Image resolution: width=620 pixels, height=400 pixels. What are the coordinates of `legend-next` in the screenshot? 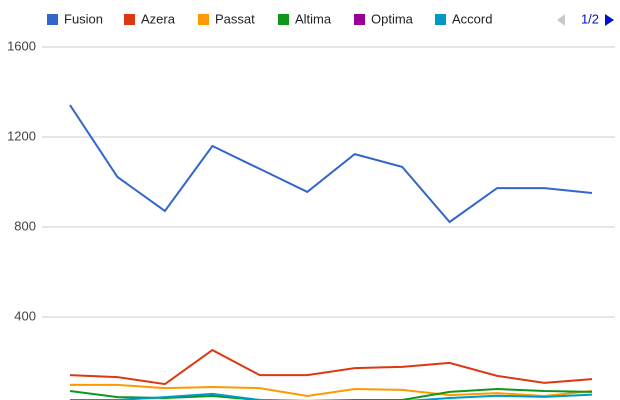 It's located at (609, 20).